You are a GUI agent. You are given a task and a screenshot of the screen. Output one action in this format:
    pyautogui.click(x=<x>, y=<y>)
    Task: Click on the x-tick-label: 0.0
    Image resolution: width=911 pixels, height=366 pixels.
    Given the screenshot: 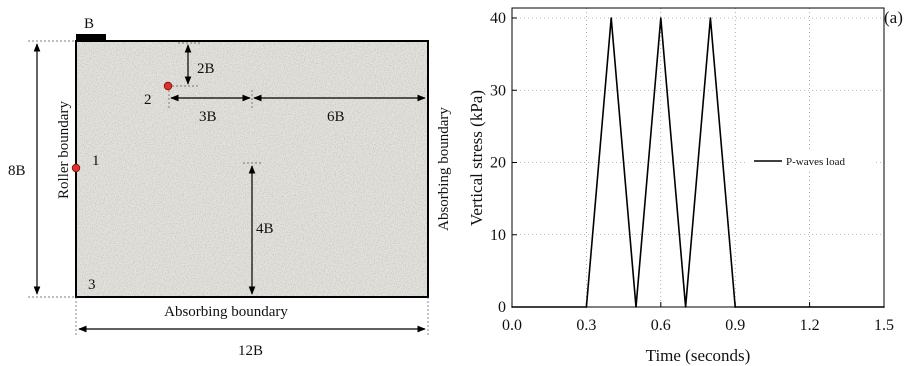 What is the action you would take?
    pyautogui.click(x=512, y=325)
    